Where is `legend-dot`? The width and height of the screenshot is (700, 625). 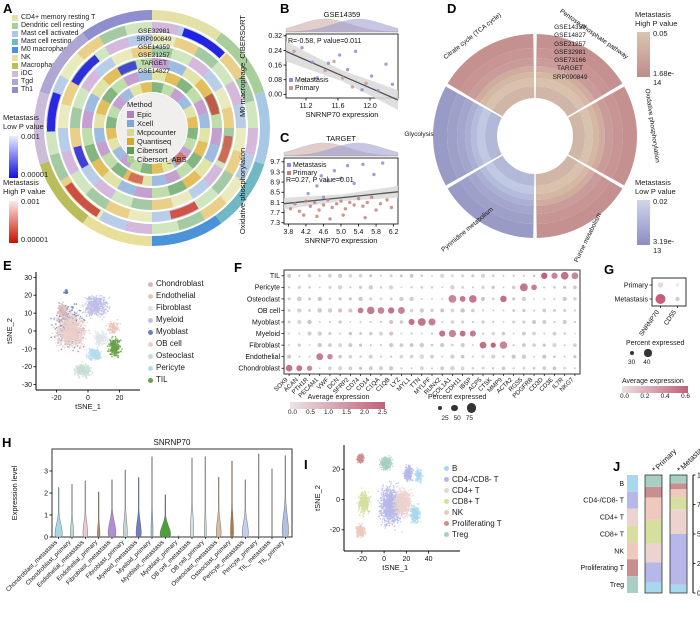 legend-dot is located at coordinates (150, 356).